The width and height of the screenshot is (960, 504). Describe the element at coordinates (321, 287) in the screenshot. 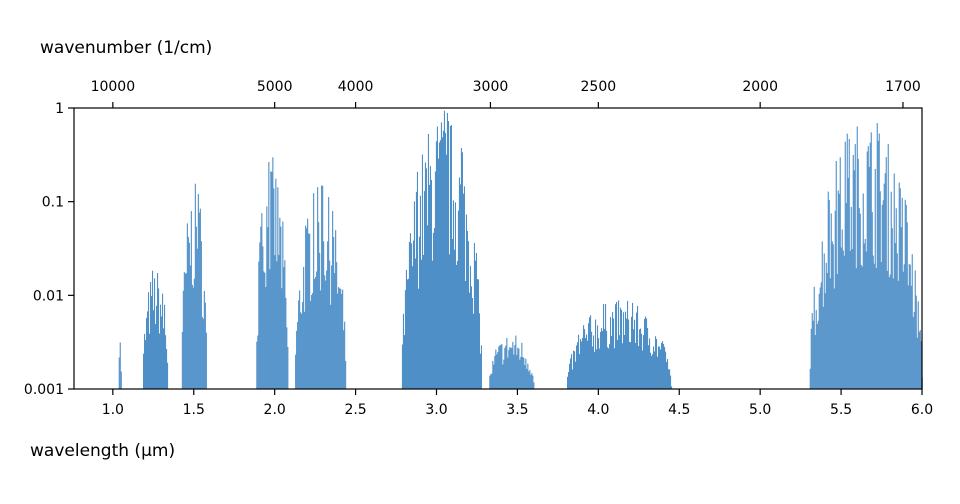

I see `band-2.3` at that location.